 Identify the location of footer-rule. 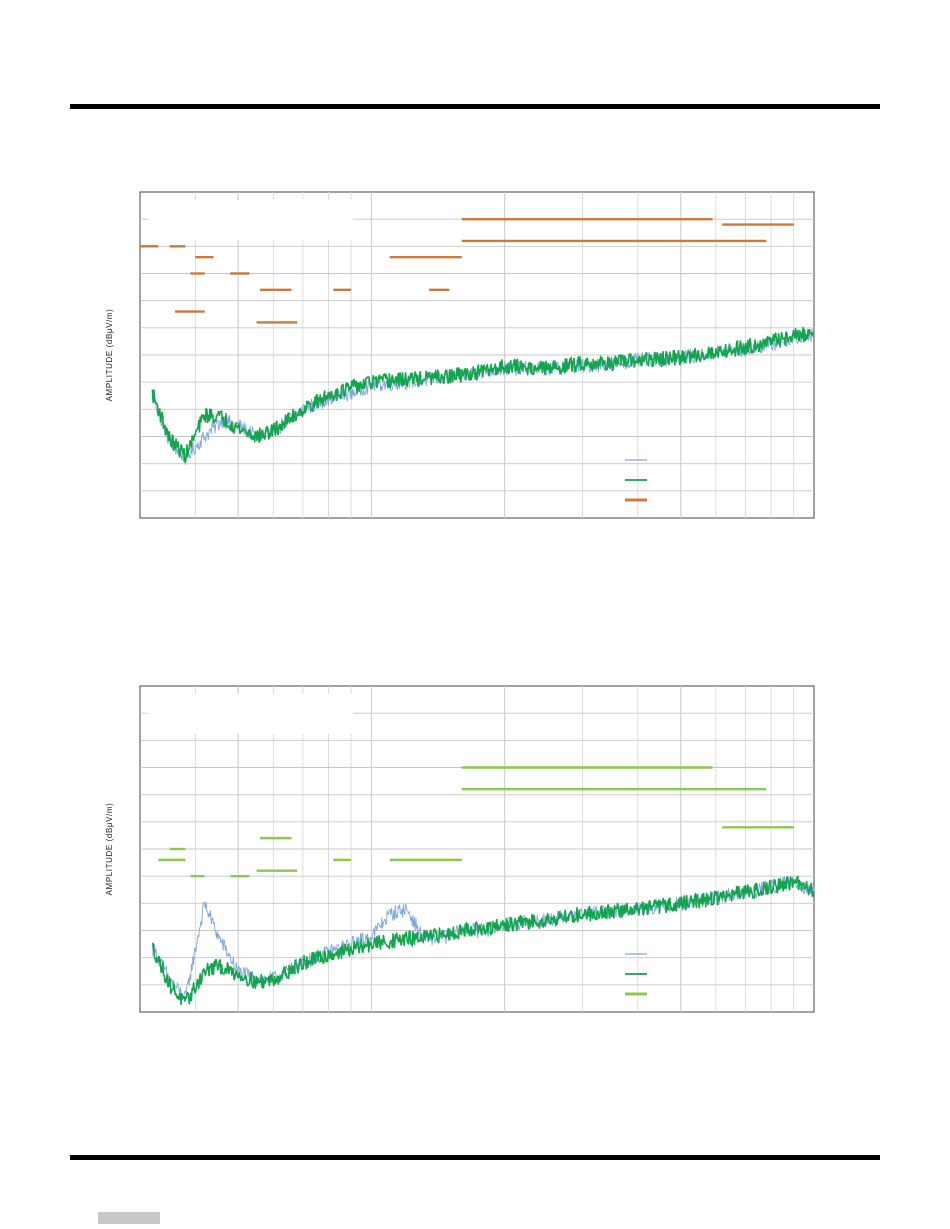
(475, 1157).